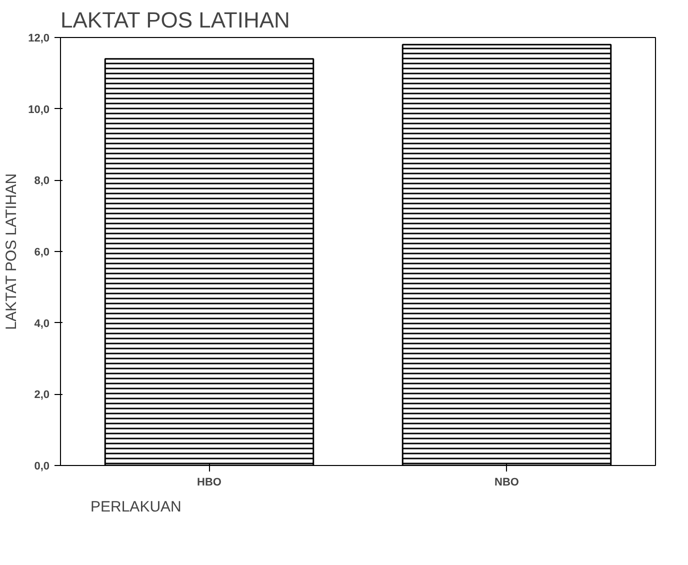  Describe the element at coordinates (39, 110) in the screenshot. I see `y-tick-label: 10,0` at that location.